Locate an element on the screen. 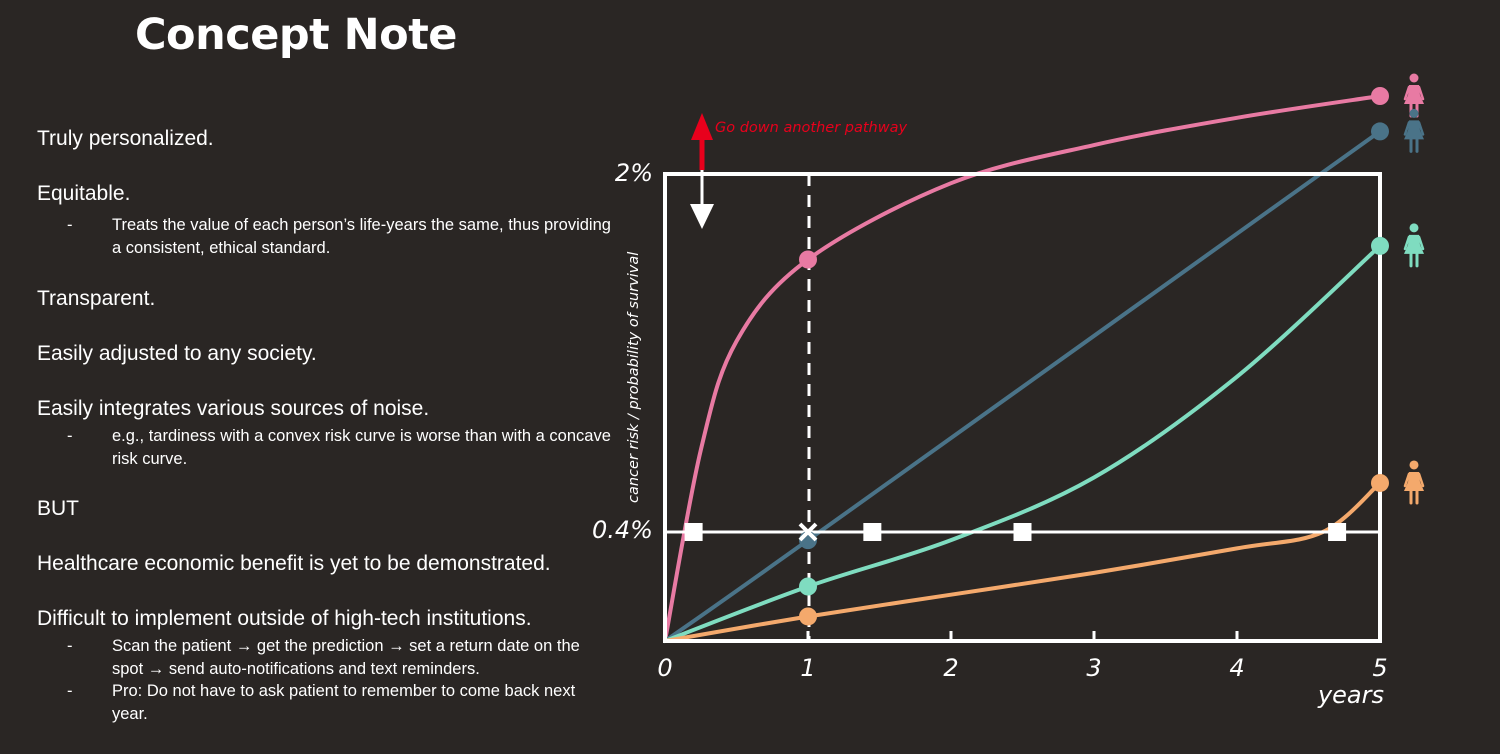 The width and height of the screenshot is (1500, 754). page-title: Concept Note is located at coordinates (296, 35).